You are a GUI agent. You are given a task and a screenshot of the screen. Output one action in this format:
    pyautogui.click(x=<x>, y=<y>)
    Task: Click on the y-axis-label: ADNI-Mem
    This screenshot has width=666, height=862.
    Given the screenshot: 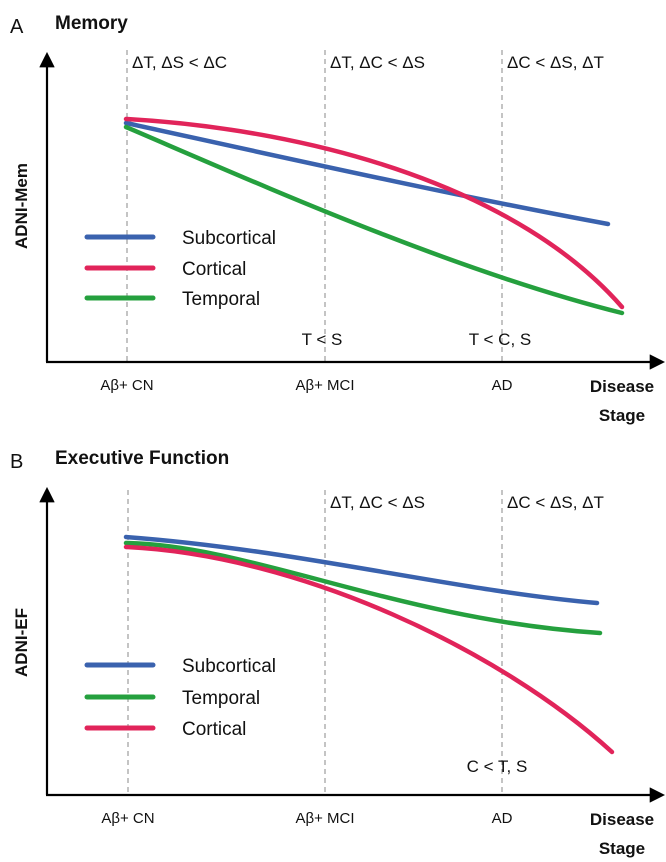 What is the action you would take?
    pyautogui.click(x=21, y=206)
    